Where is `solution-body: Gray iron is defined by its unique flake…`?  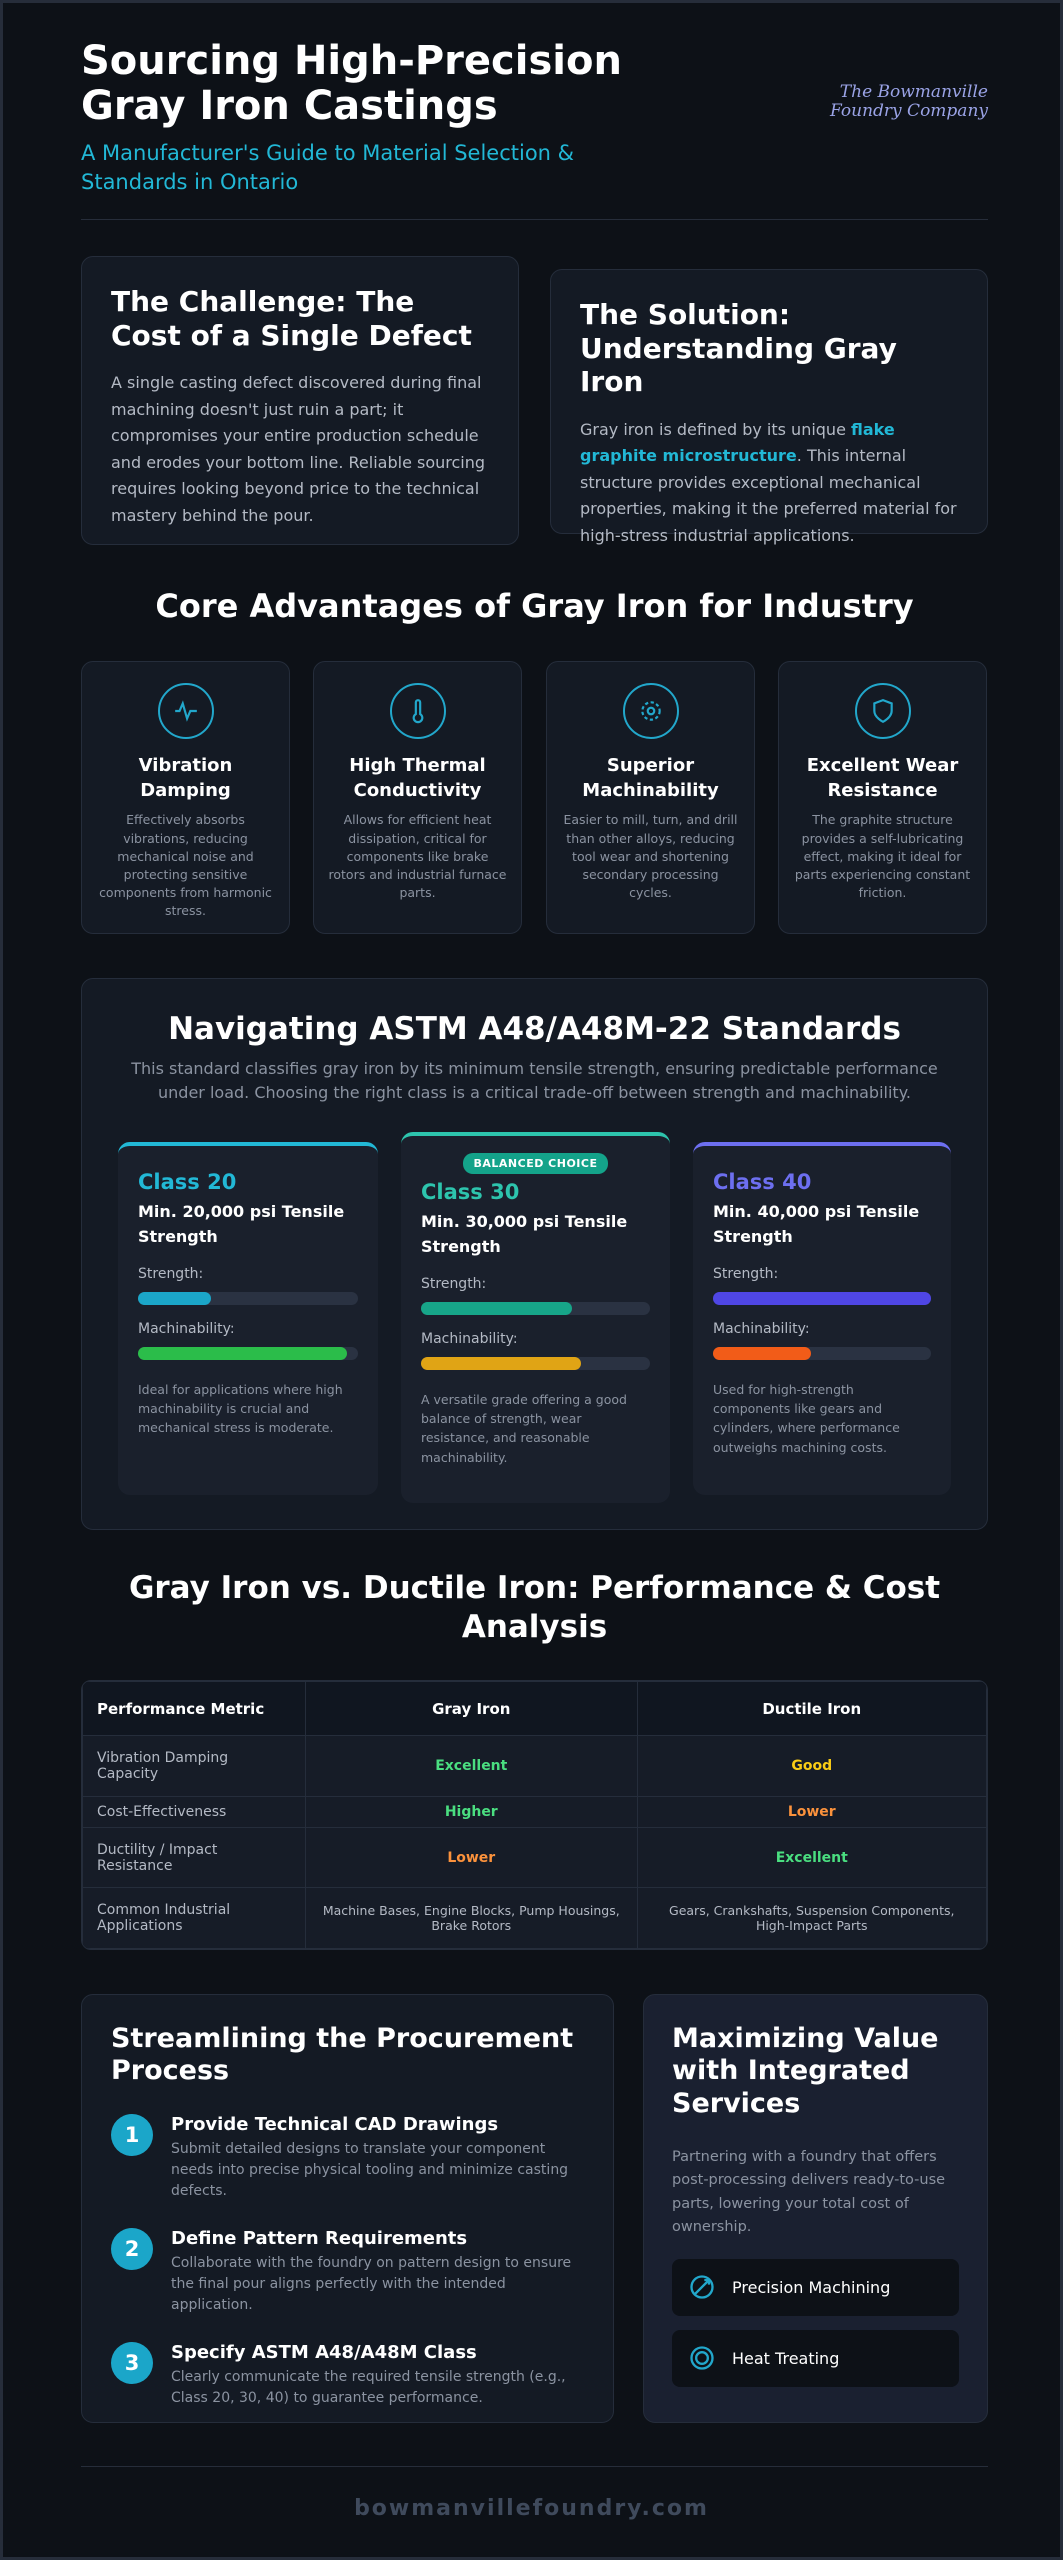
solution-body: Gray iron is defined by its unique flake… is located at coordinates (769, 483).